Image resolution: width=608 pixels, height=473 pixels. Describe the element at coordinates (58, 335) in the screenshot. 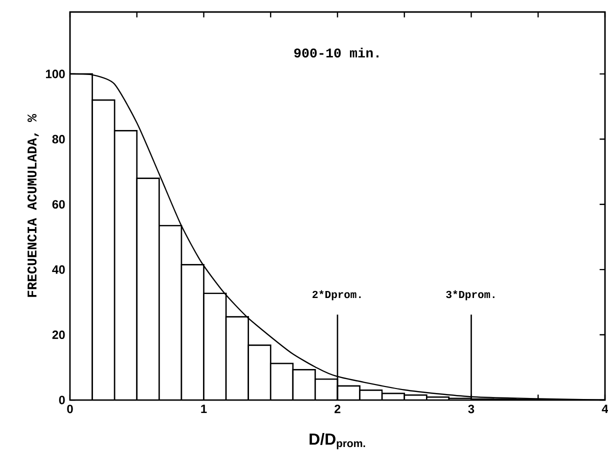

I see `y-tick-label: 20` at that location.